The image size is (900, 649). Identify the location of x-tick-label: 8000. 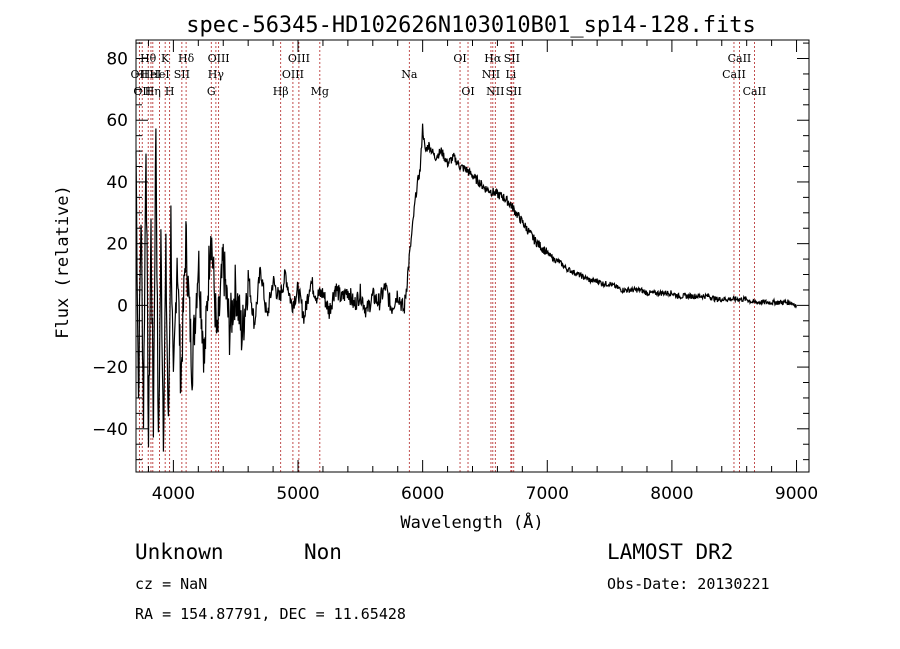
(671, 494).